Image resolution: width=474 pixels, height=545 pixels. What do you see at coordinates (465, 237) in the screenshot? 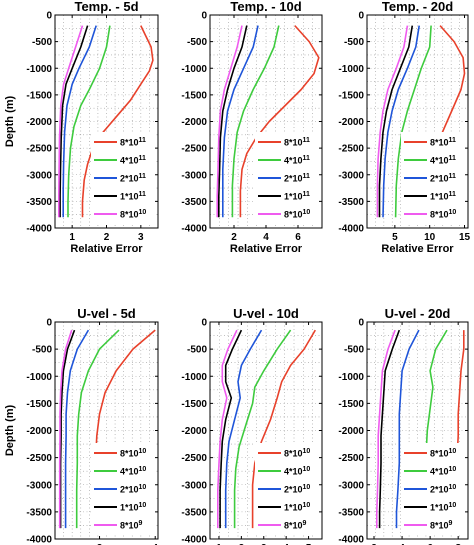
I see `x-tick-label: 15` at bounding box center [465, 237].